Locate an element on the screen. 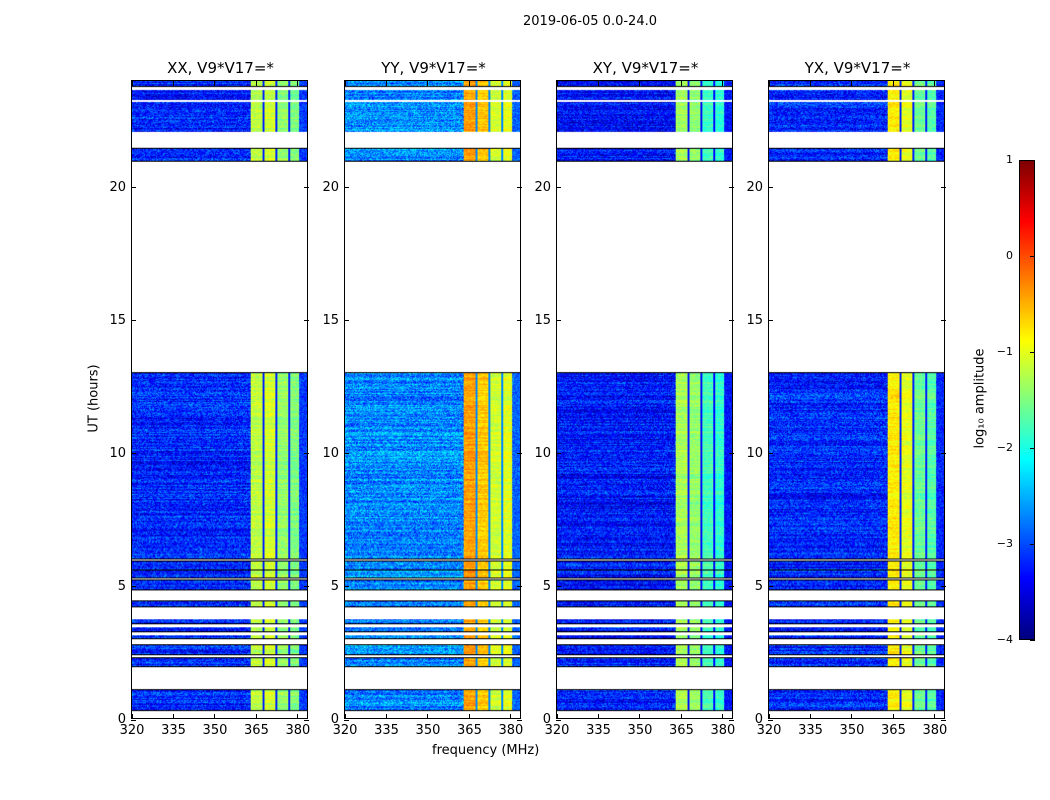  colorbar is located at coordinates (1027, 400).